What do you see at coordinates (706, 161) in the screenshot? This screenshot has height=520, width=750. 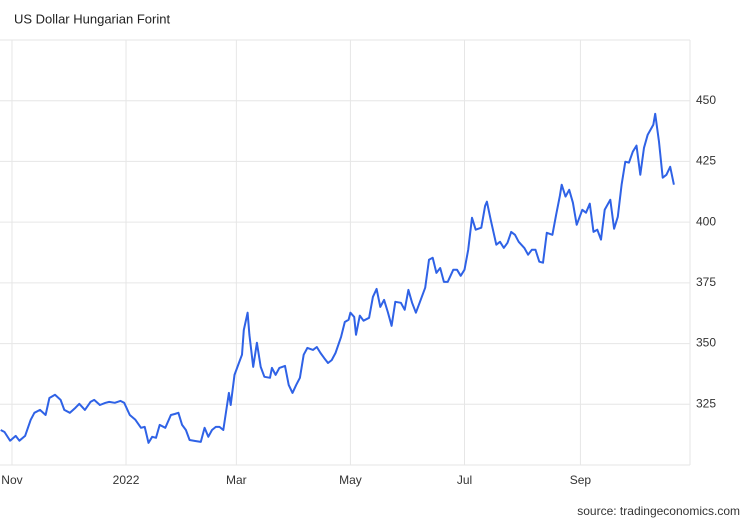 I see `y-tick-label: 425` at bounding box center [706, 161].